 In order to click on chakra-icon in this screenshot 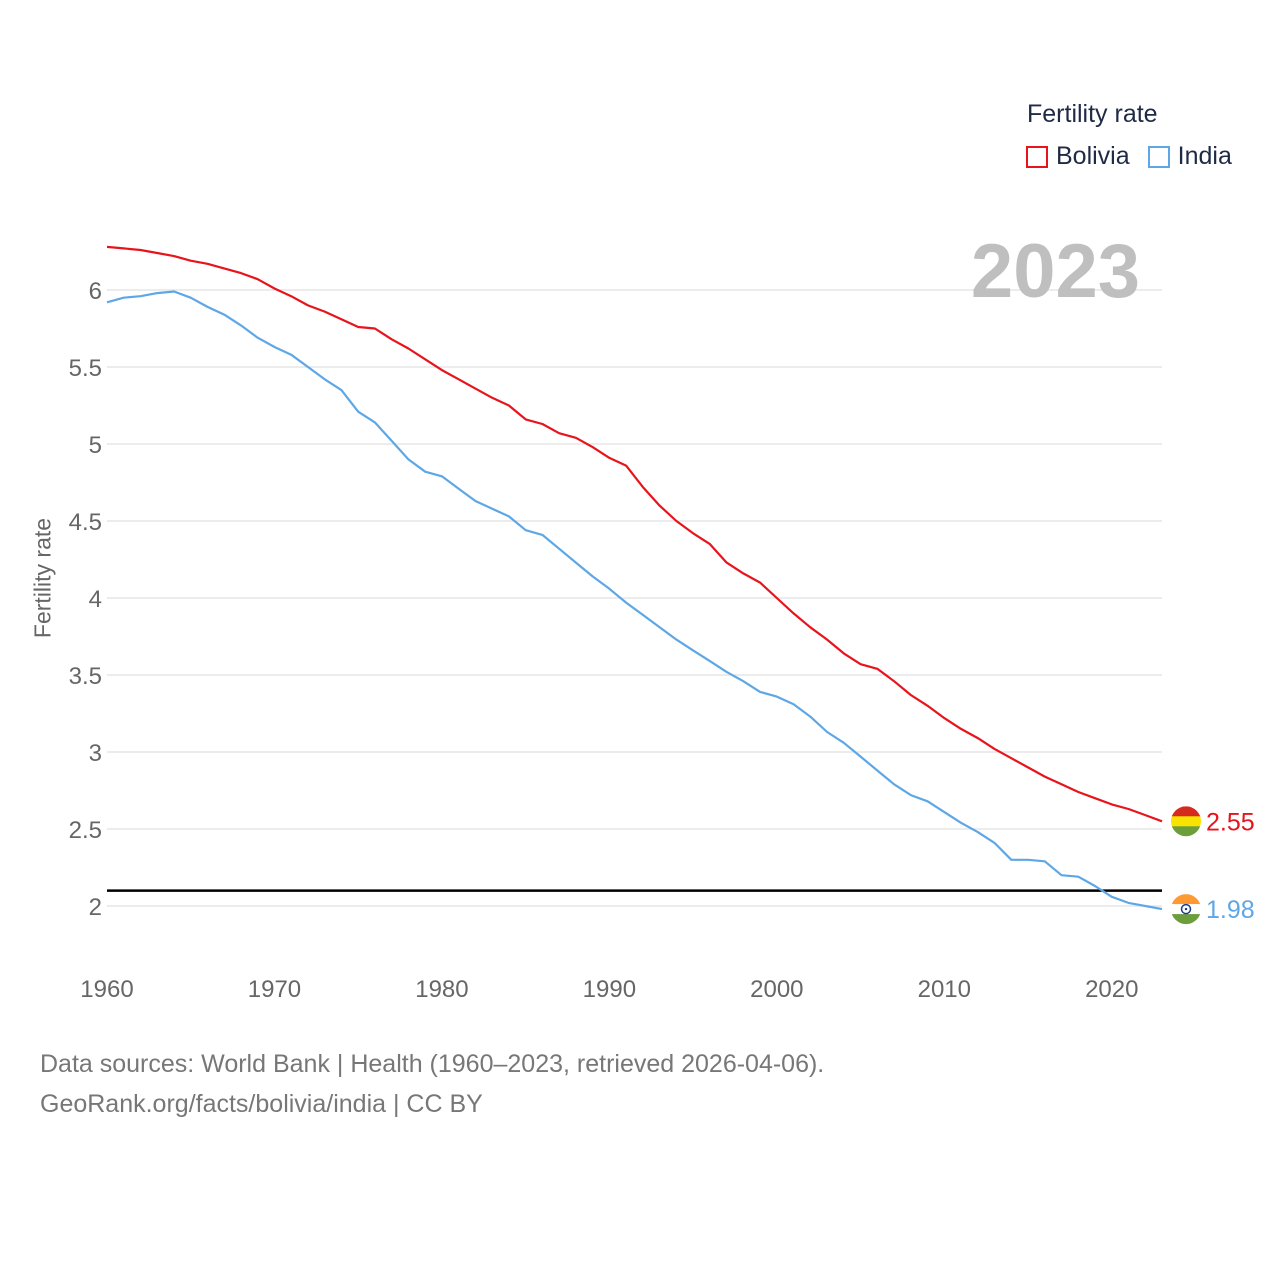, I will do `click(1186, 909)`.